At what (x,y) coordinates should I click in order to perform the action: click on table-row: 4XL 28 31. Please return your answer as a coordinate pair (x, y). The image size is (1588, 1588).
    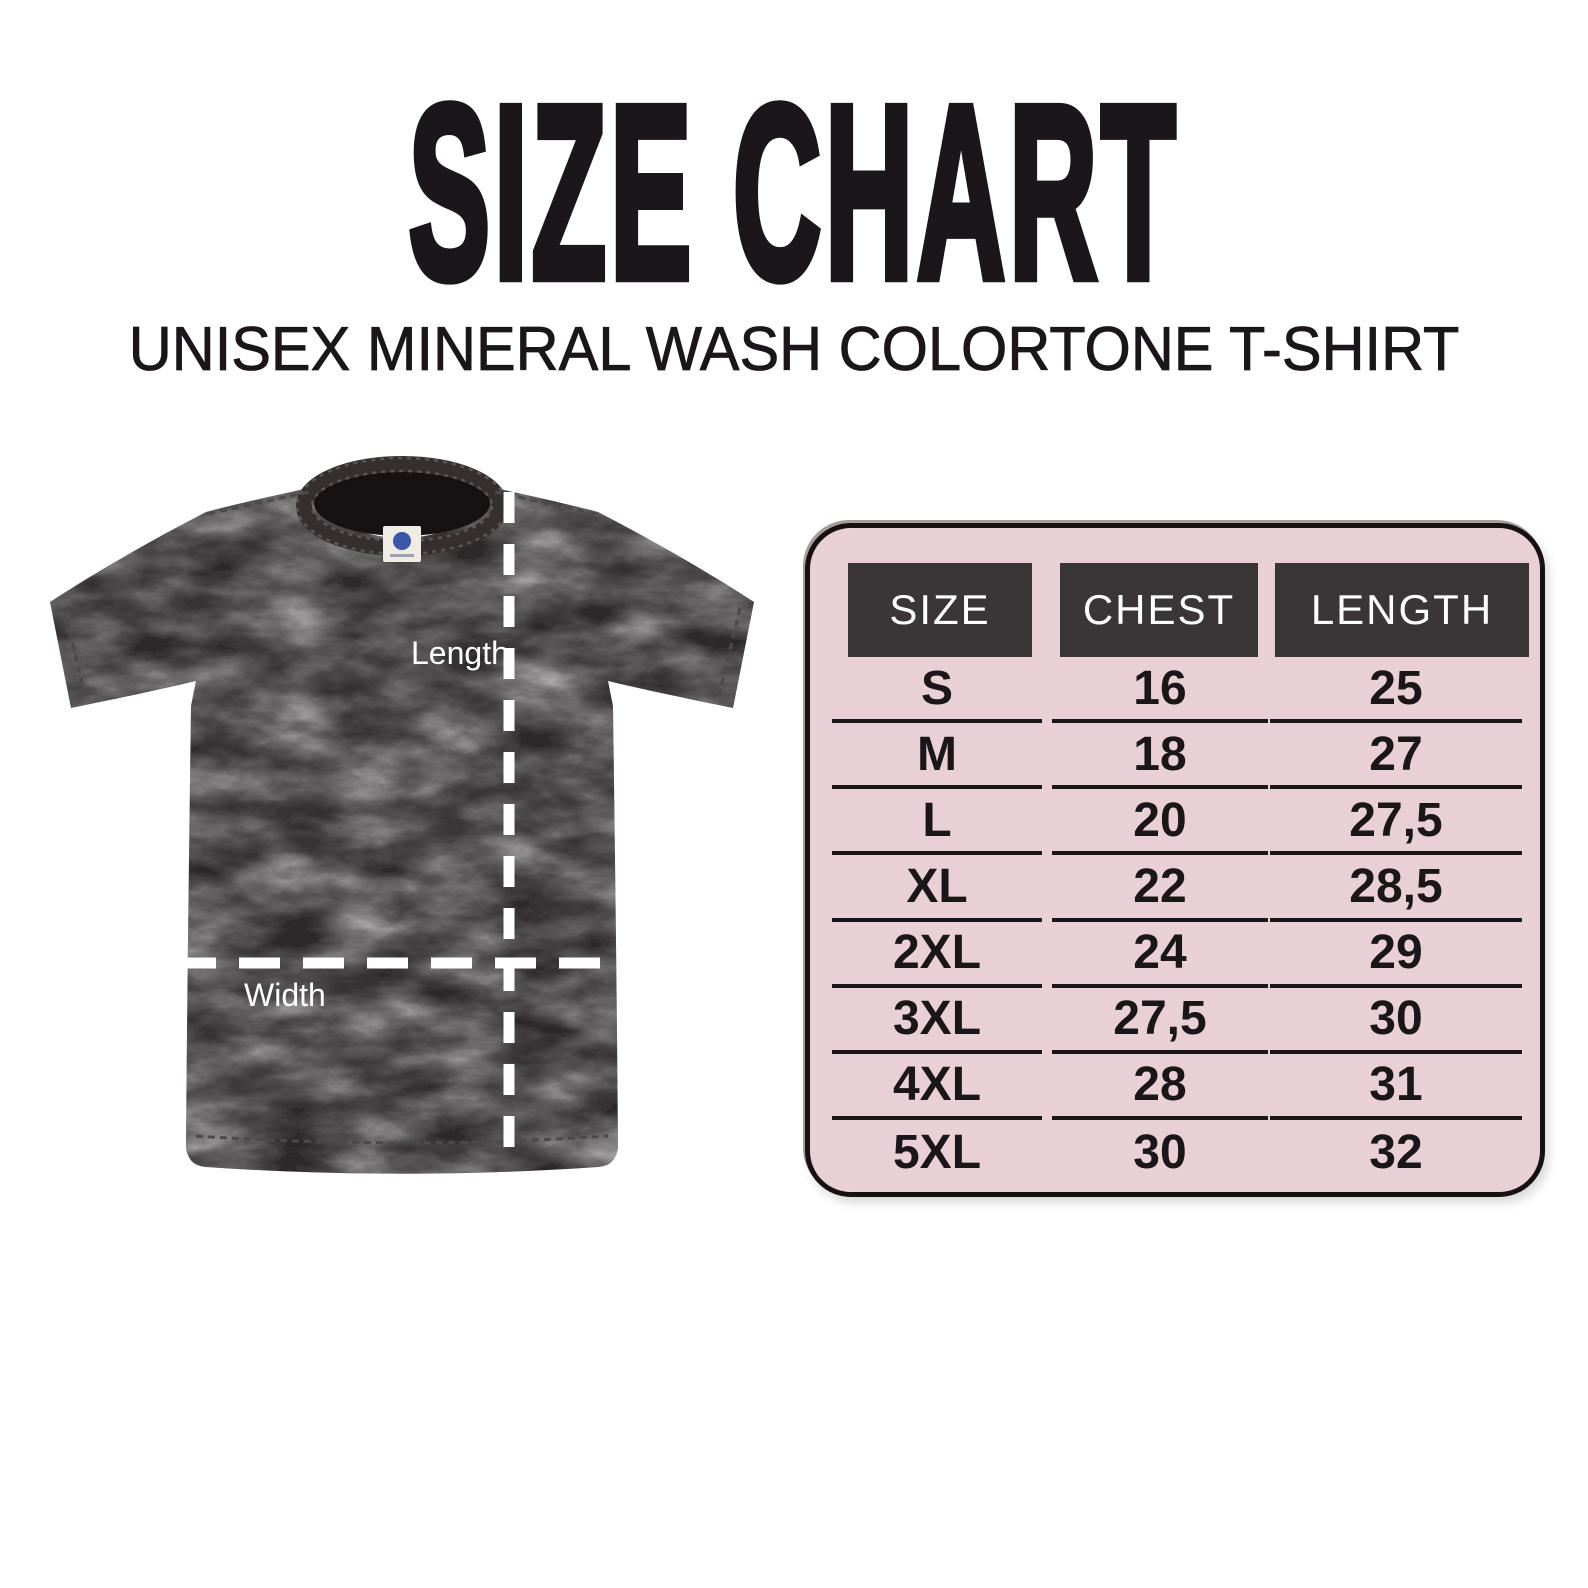
    Looking at the image, I should click on (1175, 1087).